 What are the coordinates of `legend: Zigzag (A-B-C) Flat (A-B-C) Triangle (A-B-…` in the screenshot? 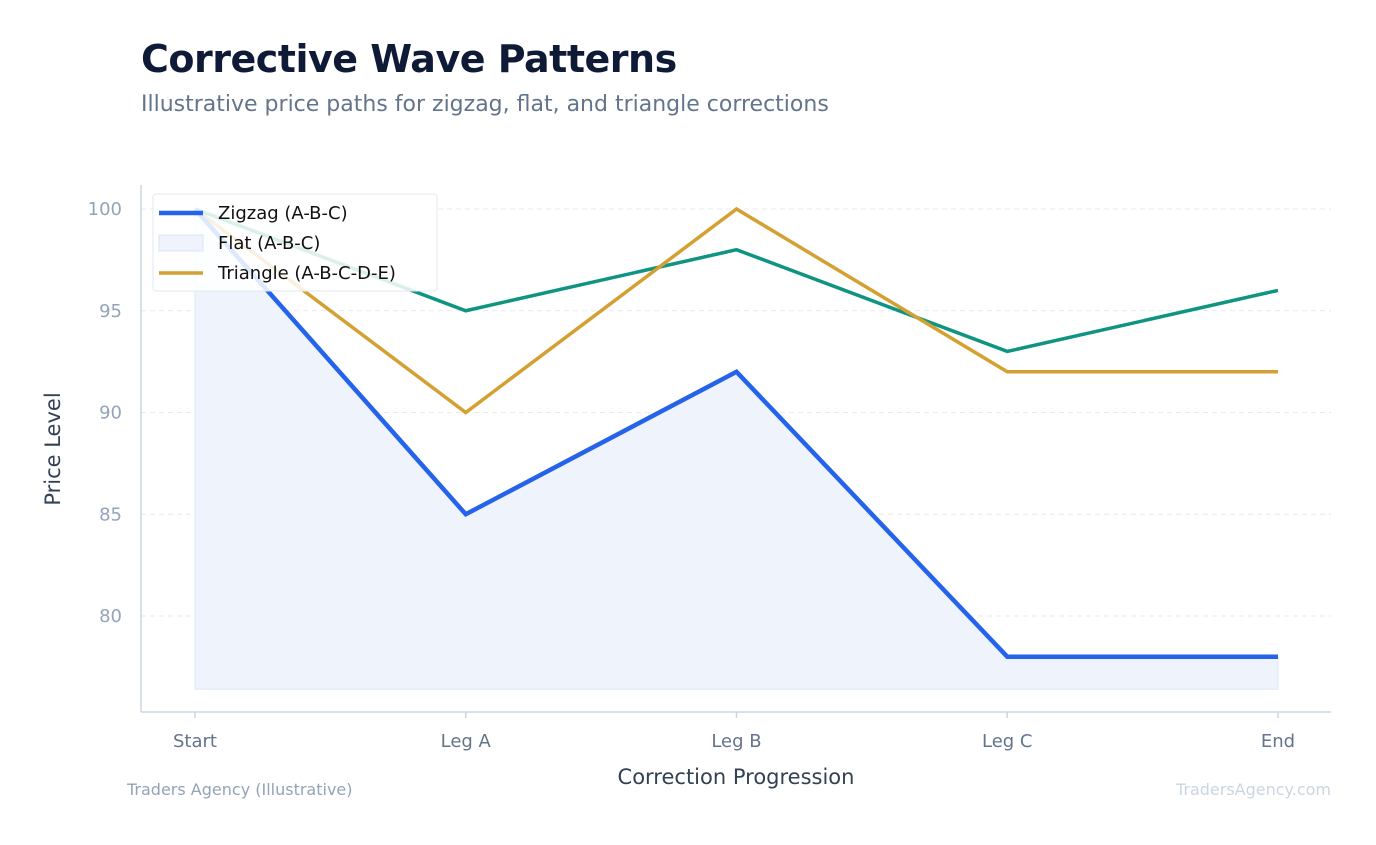 It's located at (295, 242).